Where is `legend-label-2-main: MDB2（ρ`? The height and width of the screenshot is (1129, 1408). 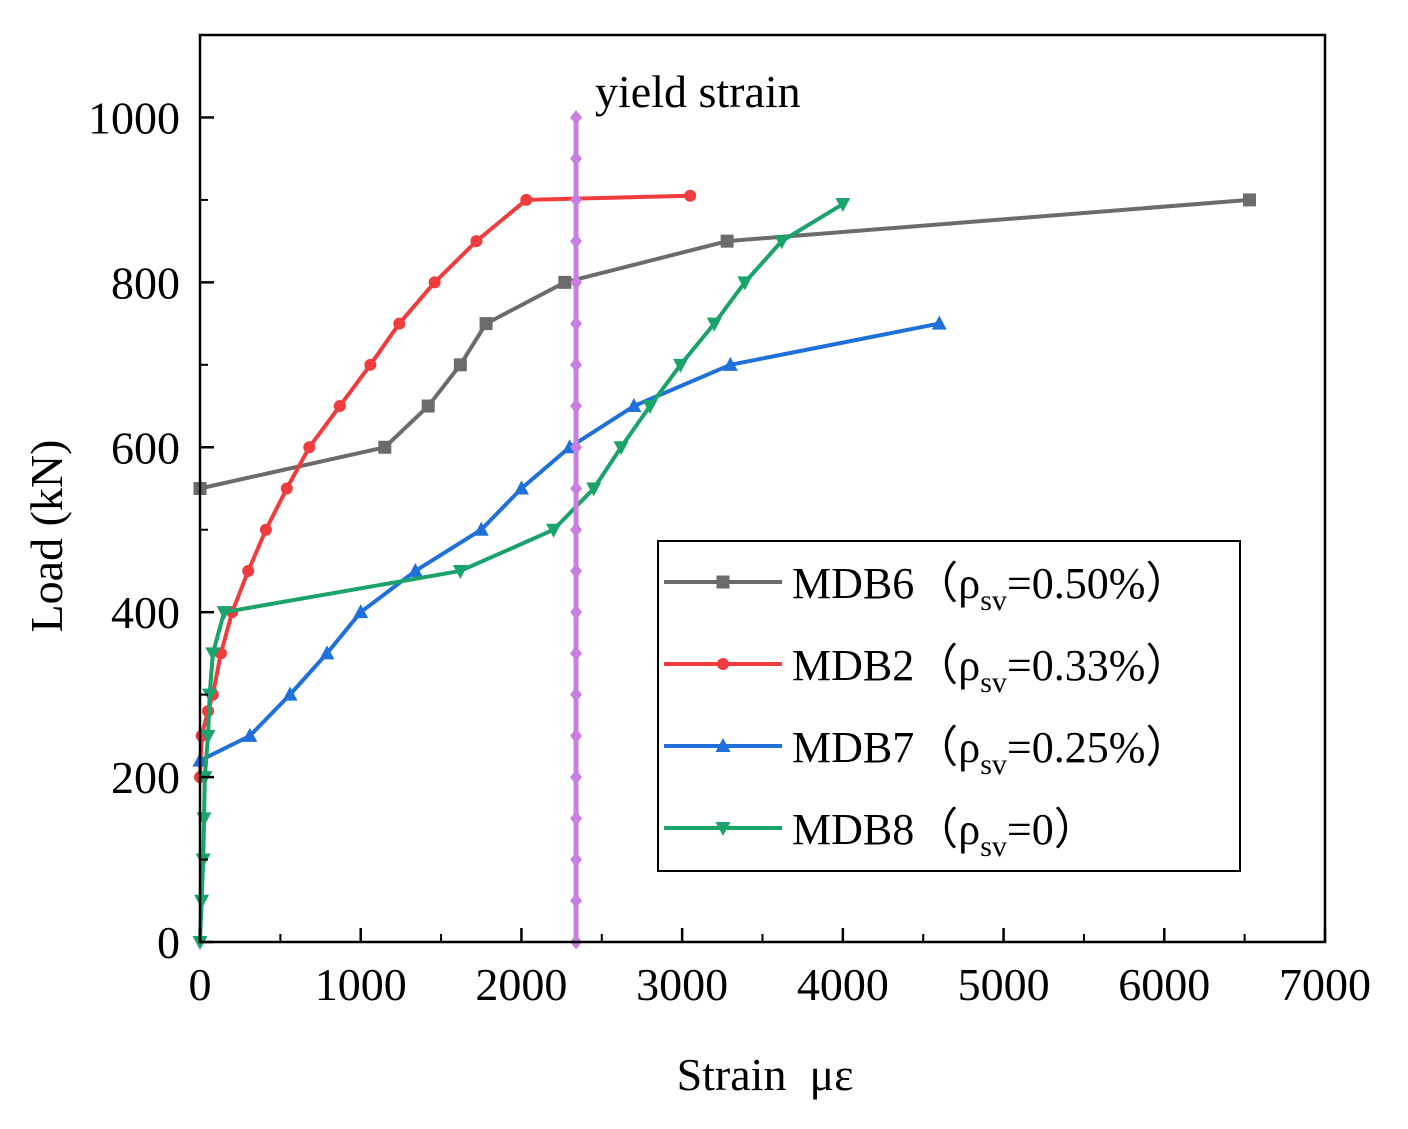
legend-label-2-main: MDB2（ρ is located at coordinates (886, 665).